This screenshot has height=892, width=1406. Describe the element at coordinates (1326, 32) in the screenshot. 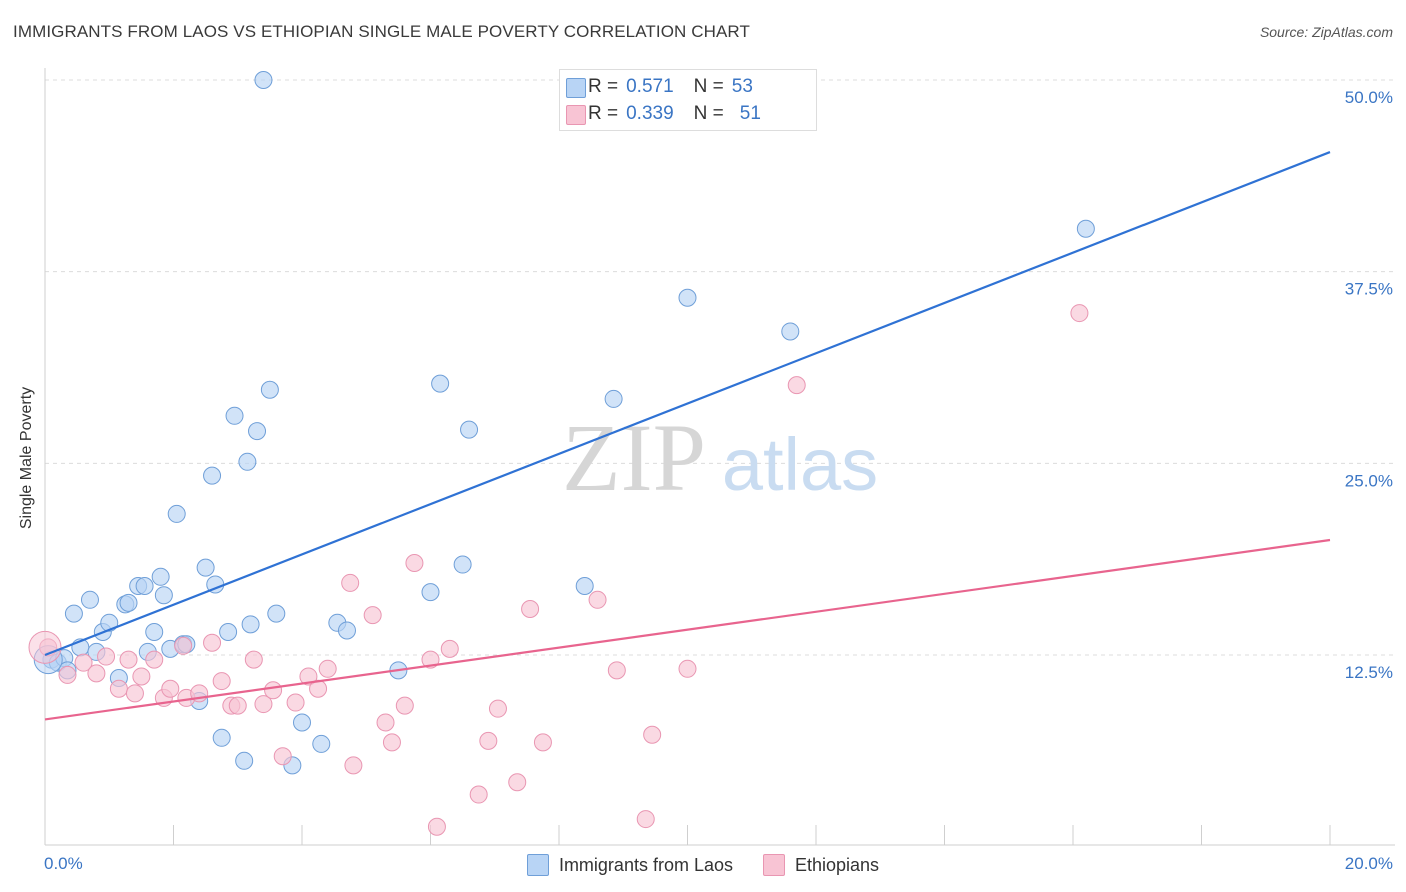

I see `source-label: Source: ZipAtlas.com` at that location.